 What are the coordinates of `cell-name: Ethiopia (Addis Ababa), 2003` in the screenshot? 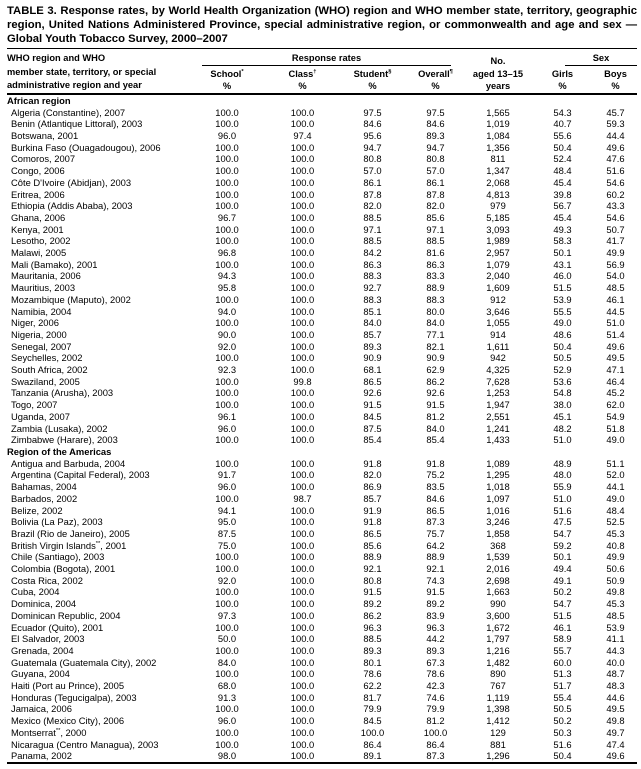 It's located at (72, 206).